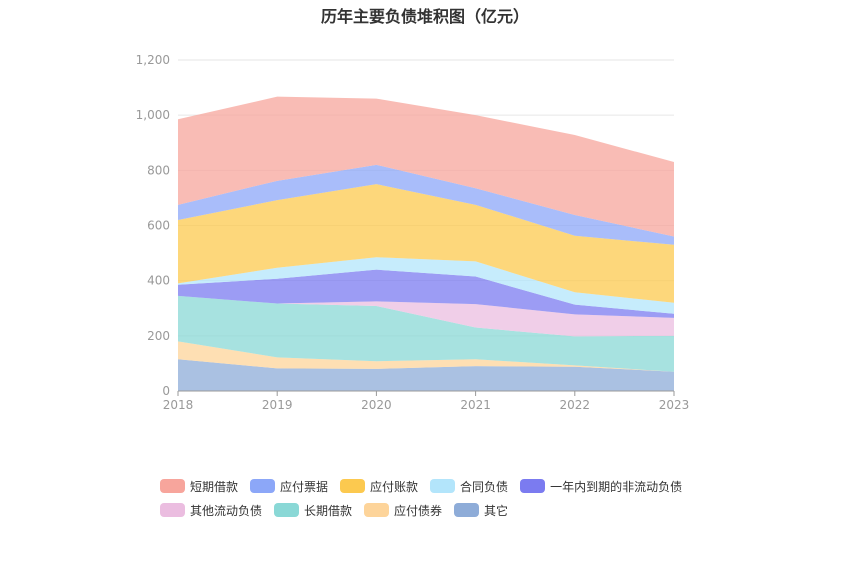 The width and height of the screenshot is (850, 574). I want to click on legend-row: 其他流动负债 长期借款 应付债券 其它, so click(440, 510).